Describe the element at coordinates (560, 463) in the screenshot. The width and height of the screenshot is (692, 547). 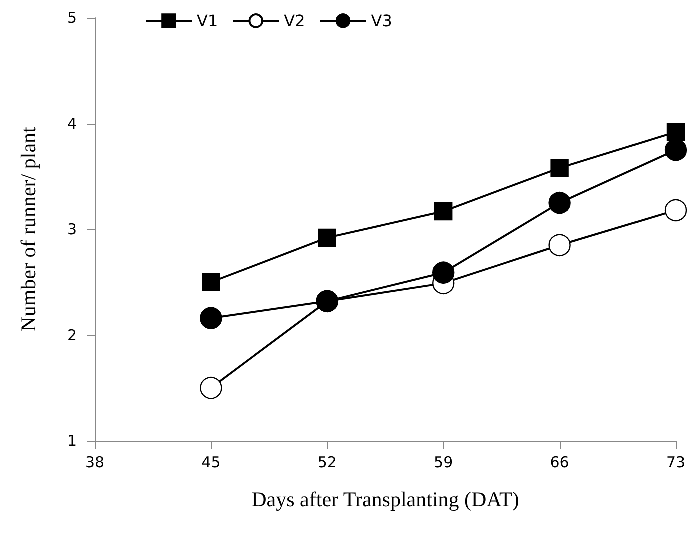
I see `x-tick-label: 66` at that location.